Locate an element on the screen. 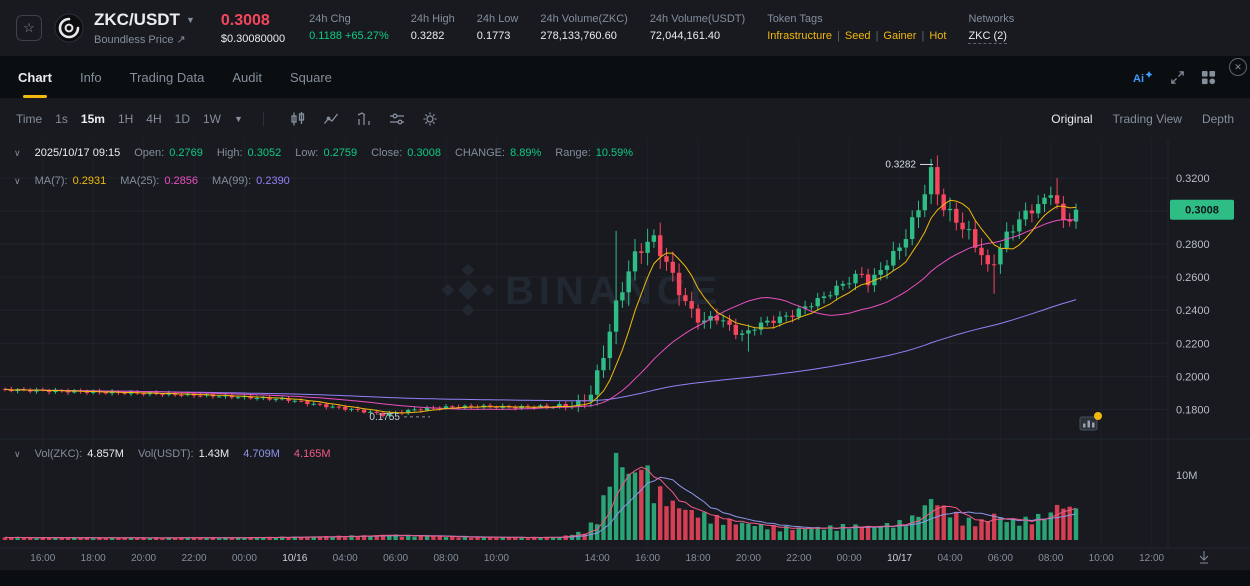 The height and width of the screenshot is (586, 1250). svg-text: 10/16 is located at coordinates (294, 558).